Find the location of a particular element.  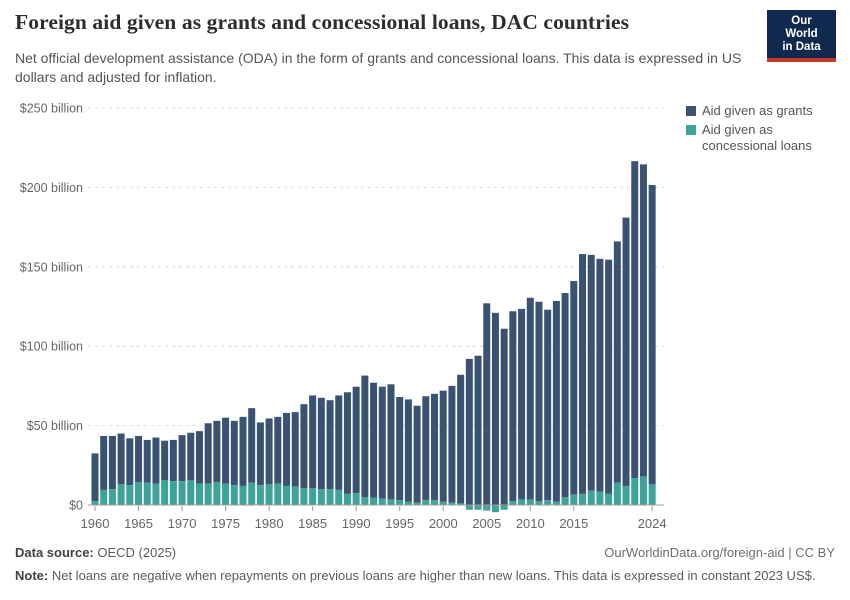

owid-logo: Our World in Data is located at coordinates (801, 36).